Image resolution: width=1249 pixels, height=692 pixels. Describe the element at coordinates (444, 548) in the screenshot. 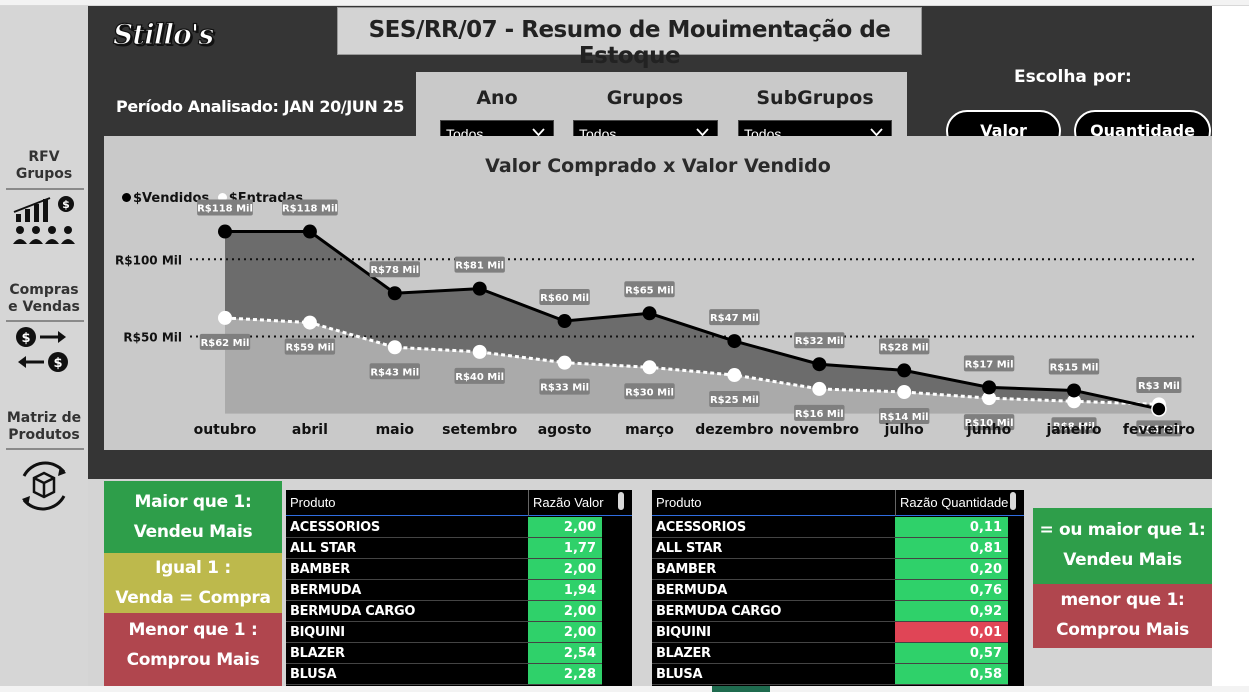

I see `table-row: ALL STAR 1,77` at that location.